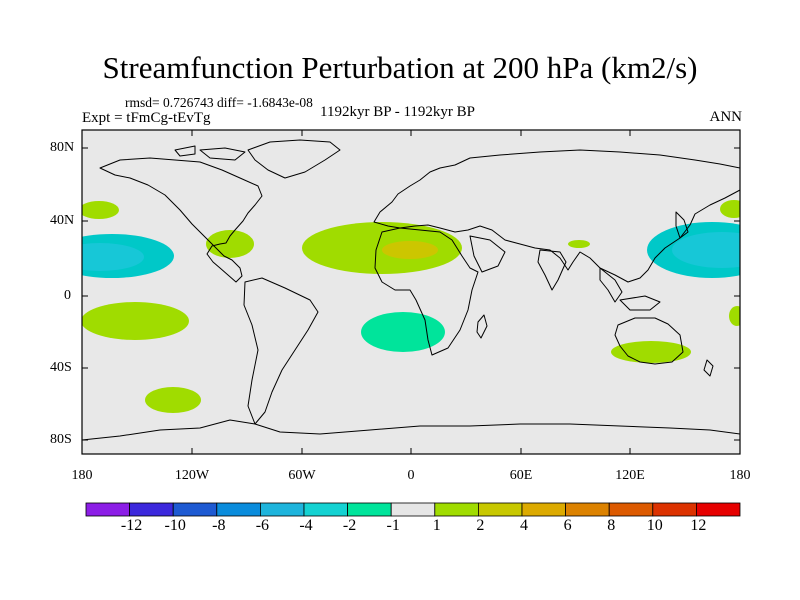 Image resolution: width=800 pixels, height=600 pixels. I want to click on coast-new-zealand, so click(708, 368).